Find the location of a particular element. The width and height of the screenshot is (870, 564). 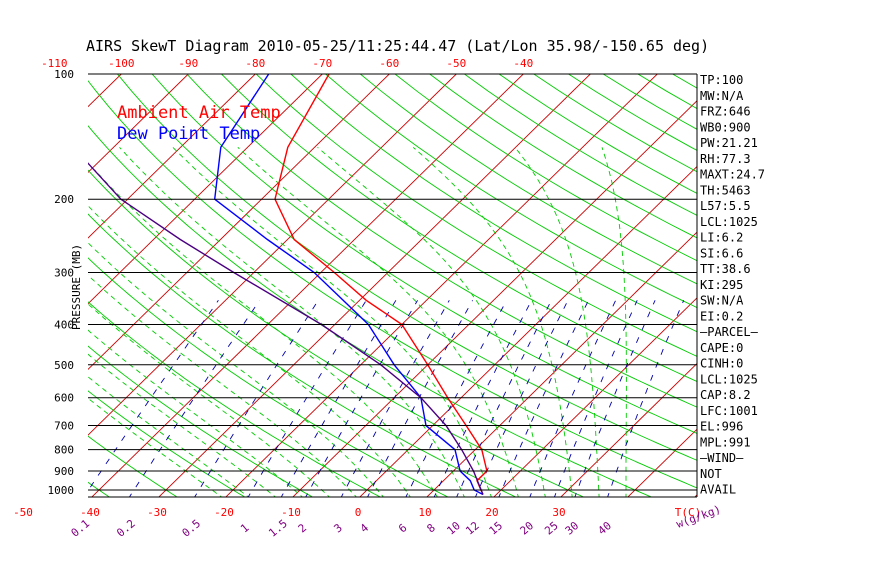

mixing-ratio-label: 6 is located at coordinates (402, 528).